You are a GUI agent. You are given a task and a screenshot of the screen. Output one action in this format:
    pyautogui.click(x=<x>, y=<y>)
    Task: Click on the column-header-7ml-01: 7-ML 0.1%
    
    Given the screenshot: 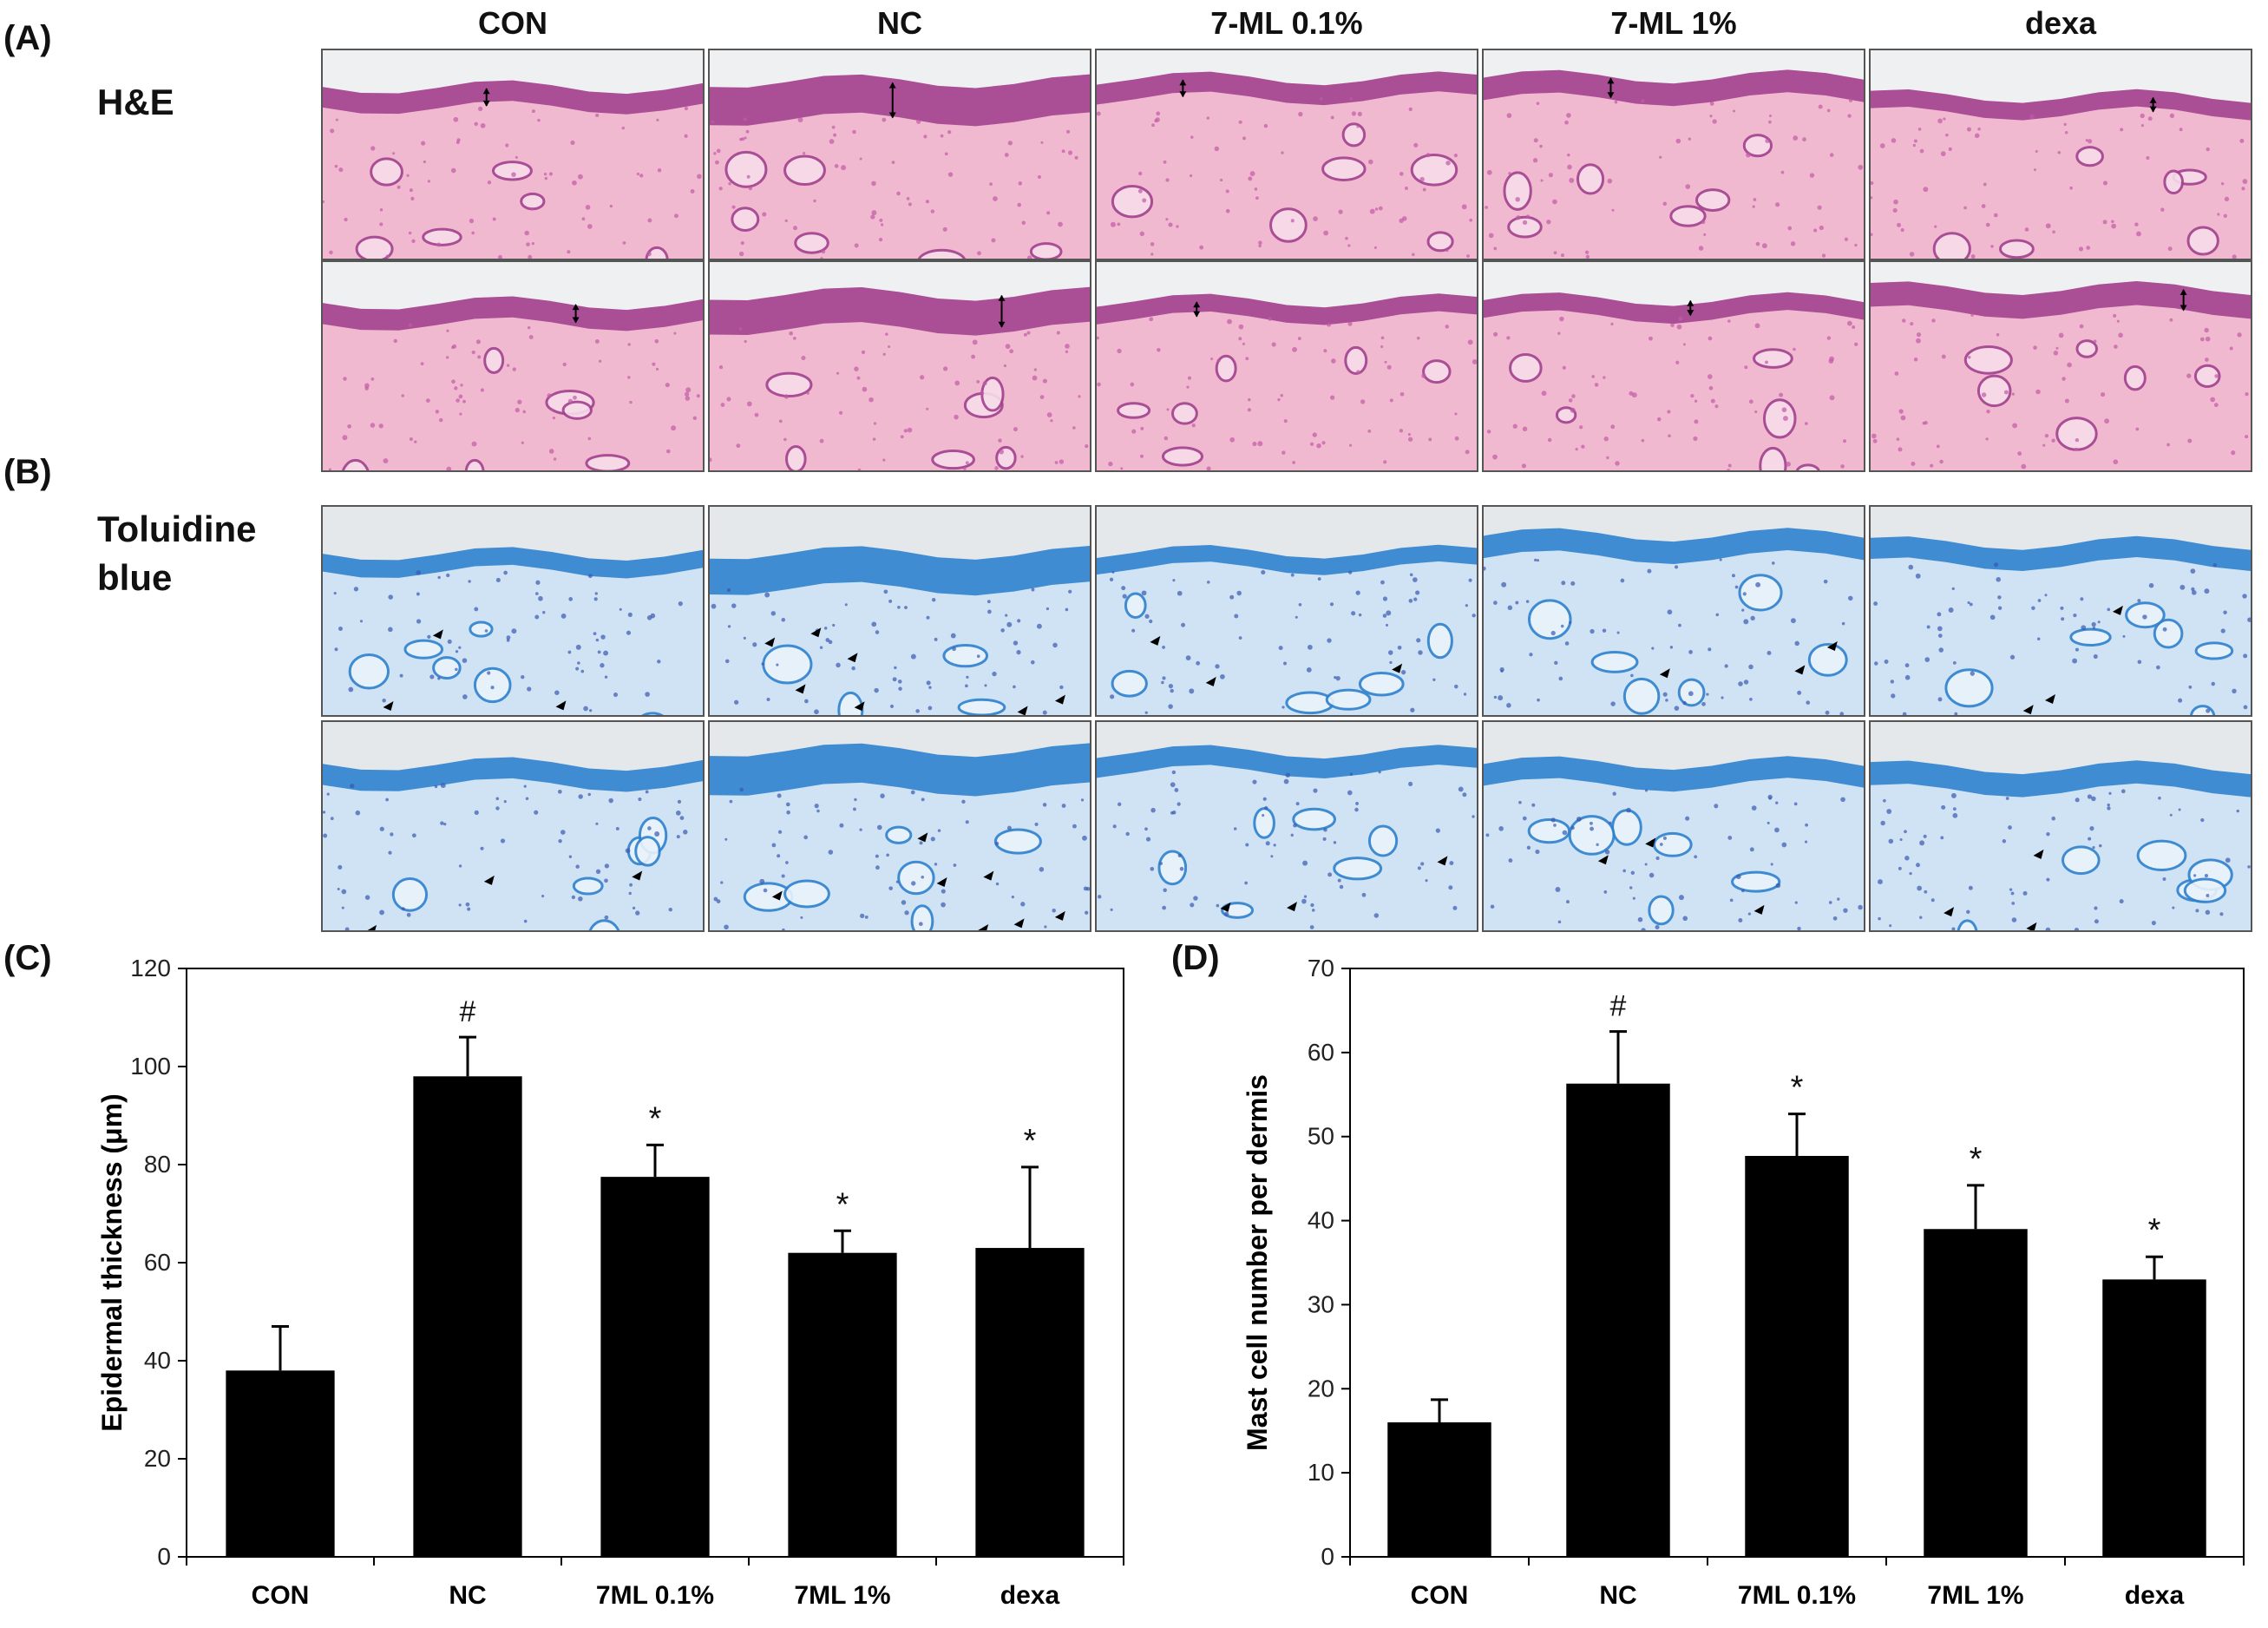 What is the action you would take?
    pyautogui.click(x=1286, y=23)
    